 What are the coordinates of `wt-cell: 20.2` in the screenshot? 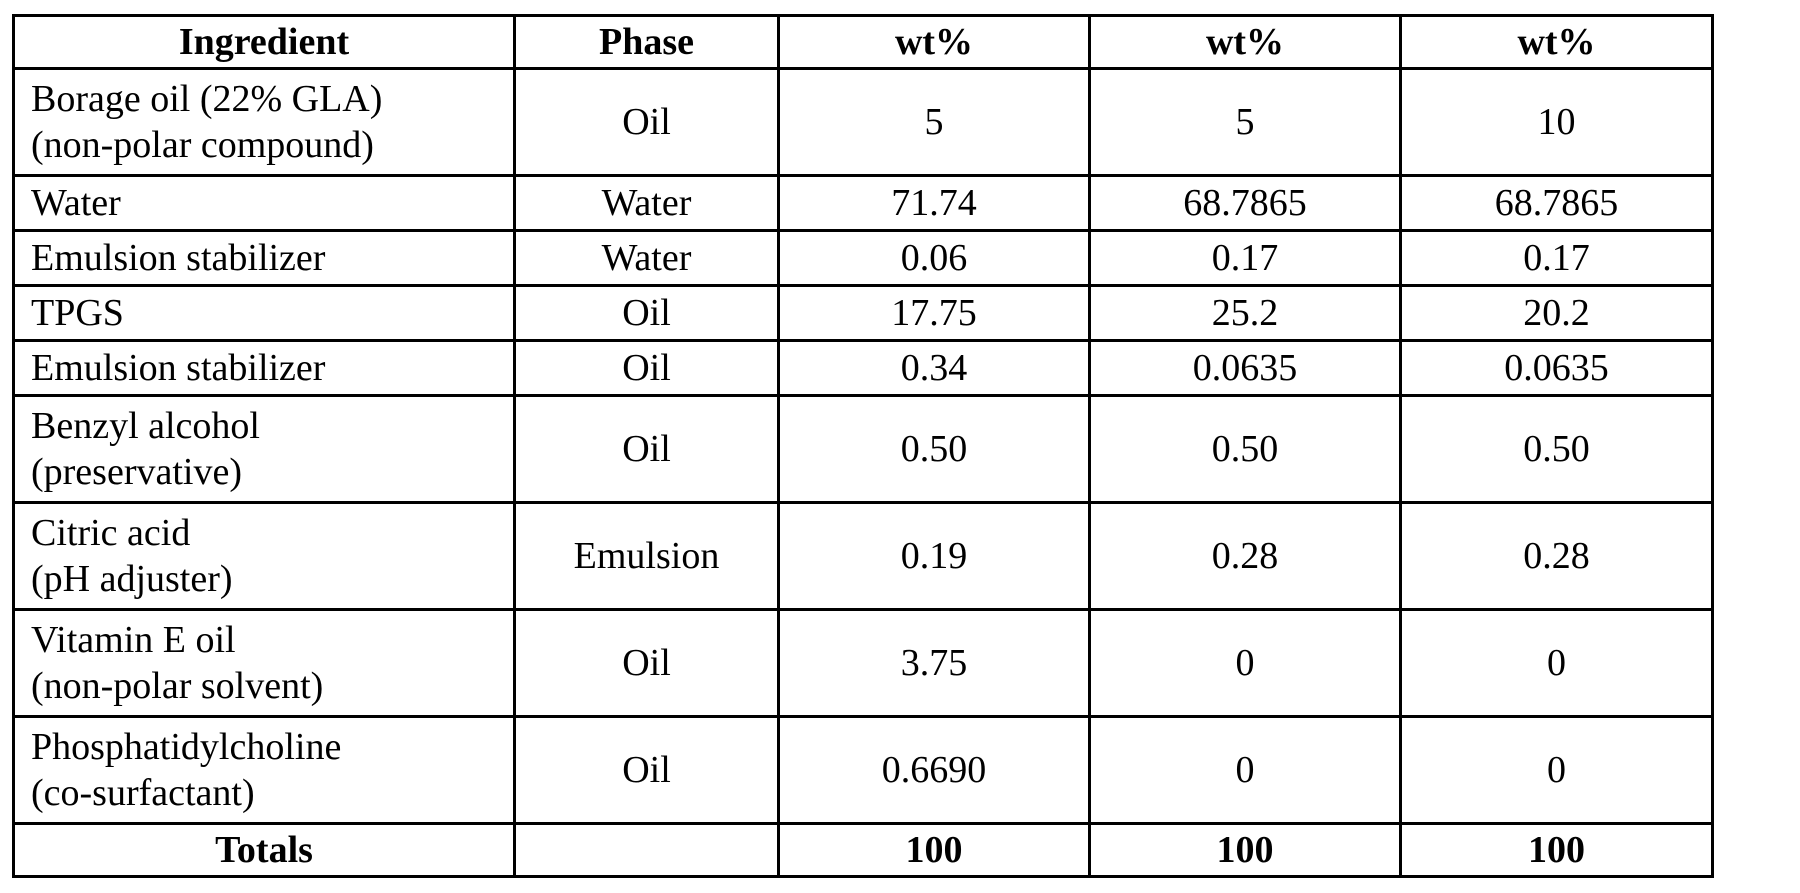 It's located at (1557, 313).